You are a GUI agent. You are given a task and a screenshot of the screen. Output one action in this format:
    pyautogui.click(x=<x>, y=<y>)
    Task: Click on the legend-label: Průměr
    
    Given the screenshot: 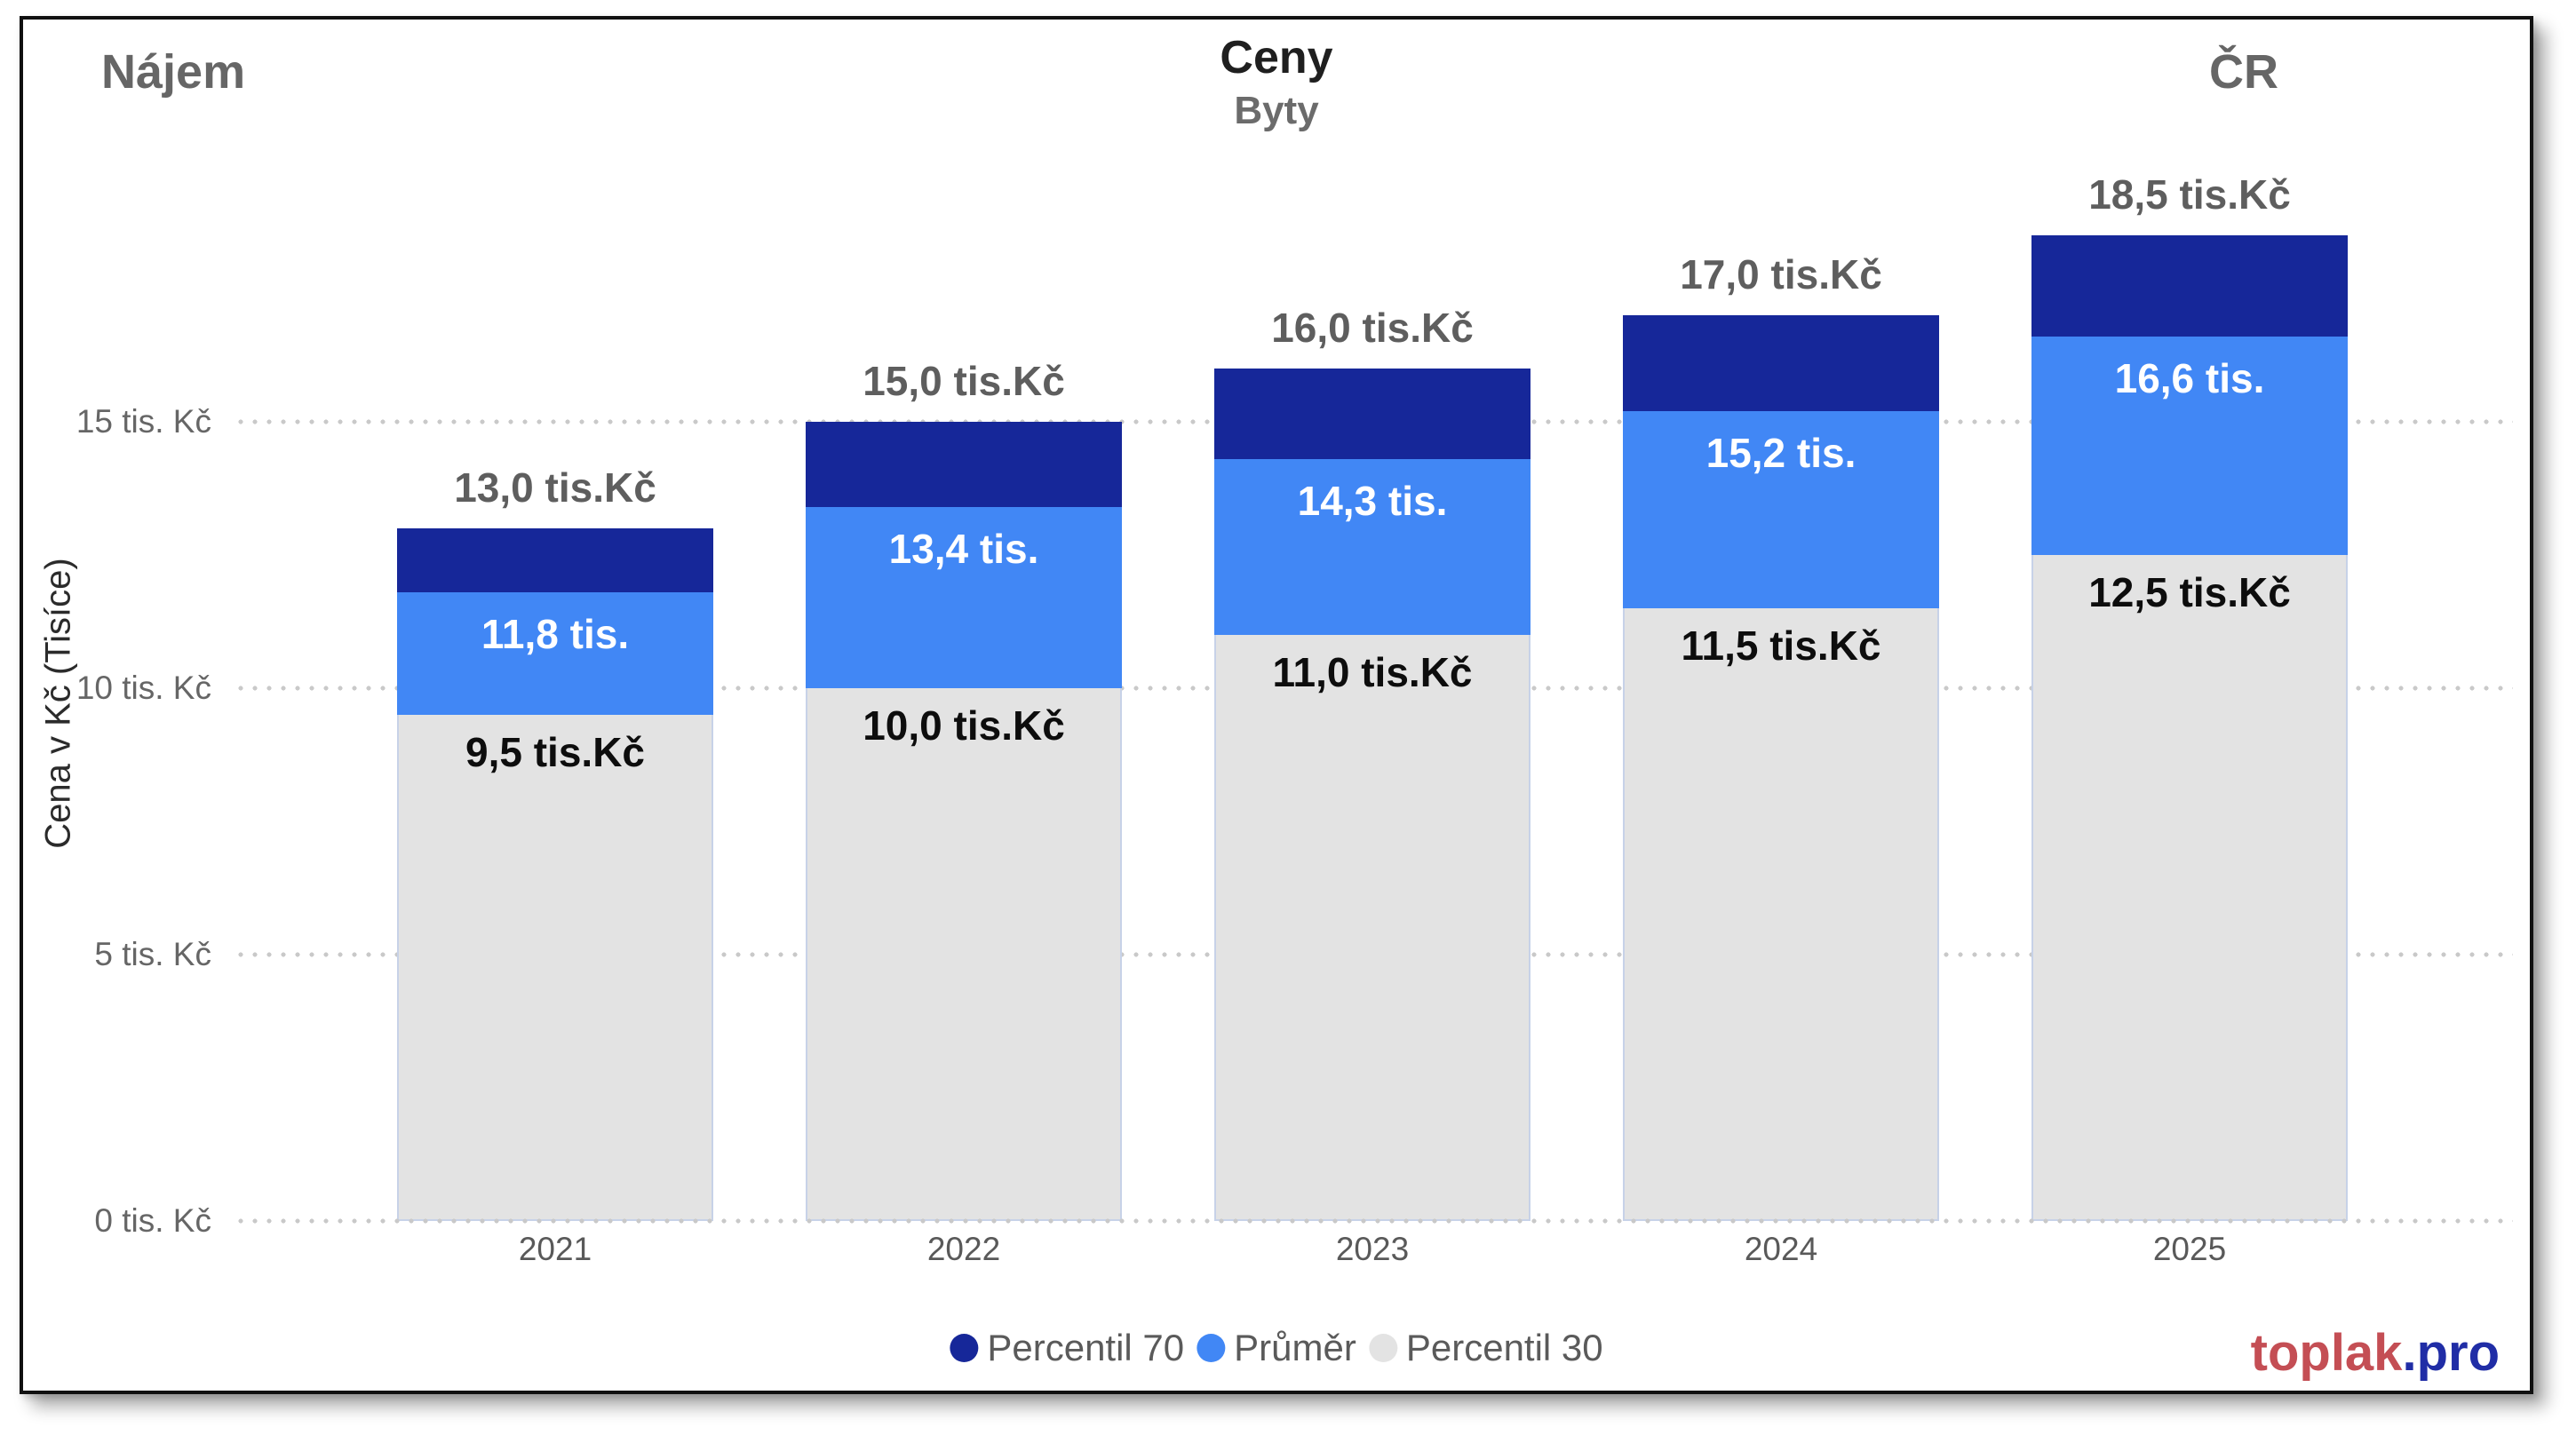 What is the action you would take?
    pyautogui.click(x=1295, y=1347)
    